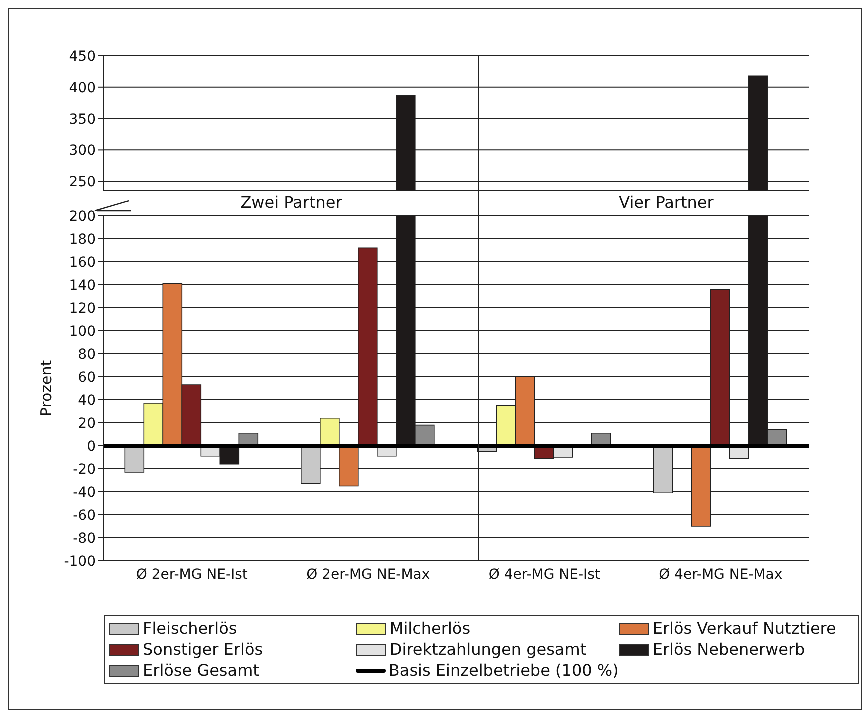  What do you see at coordinates (46, 388) in the screenshot?
I see `y-axis-title: Prozent` at bounding box center [46, 388].